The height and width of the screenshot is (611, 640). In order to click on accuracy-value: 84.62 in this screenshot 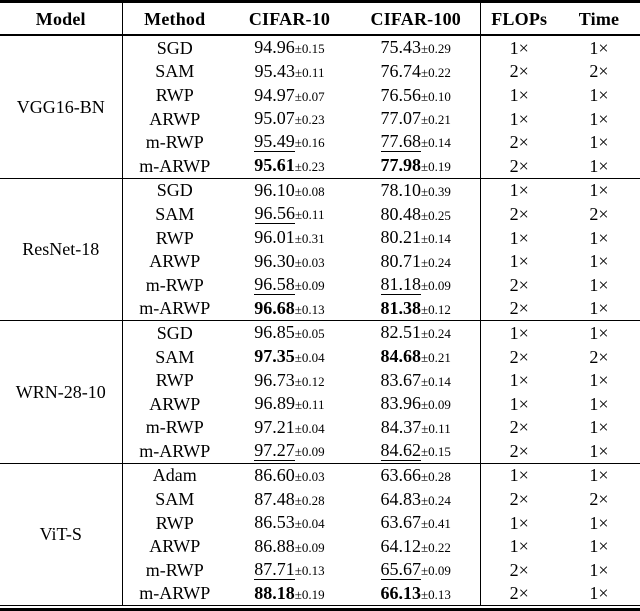, I will do `click(401, 450)`.